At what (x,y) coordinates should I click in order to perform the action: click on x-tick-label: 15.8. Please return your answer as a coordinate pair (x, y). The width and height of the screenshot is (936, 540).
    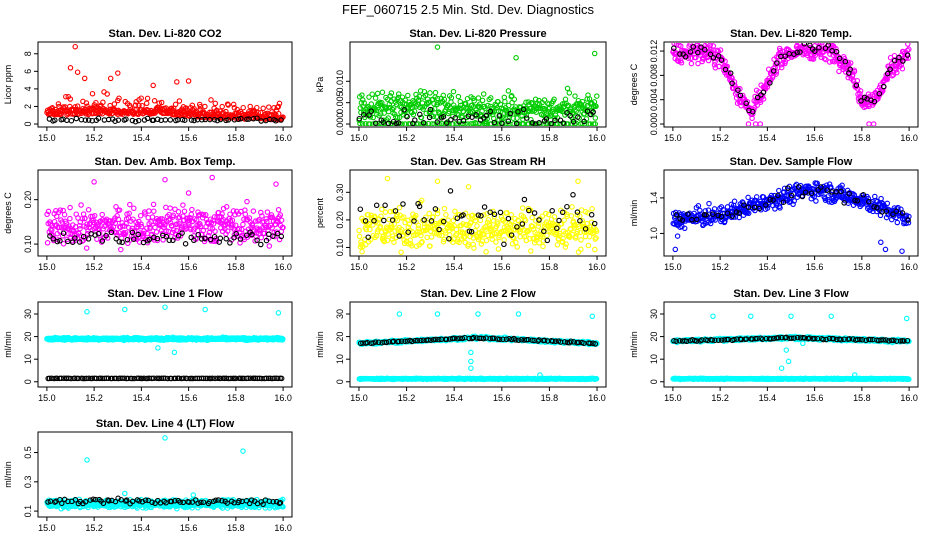
    Looking at the image, I should click on (862, 138).